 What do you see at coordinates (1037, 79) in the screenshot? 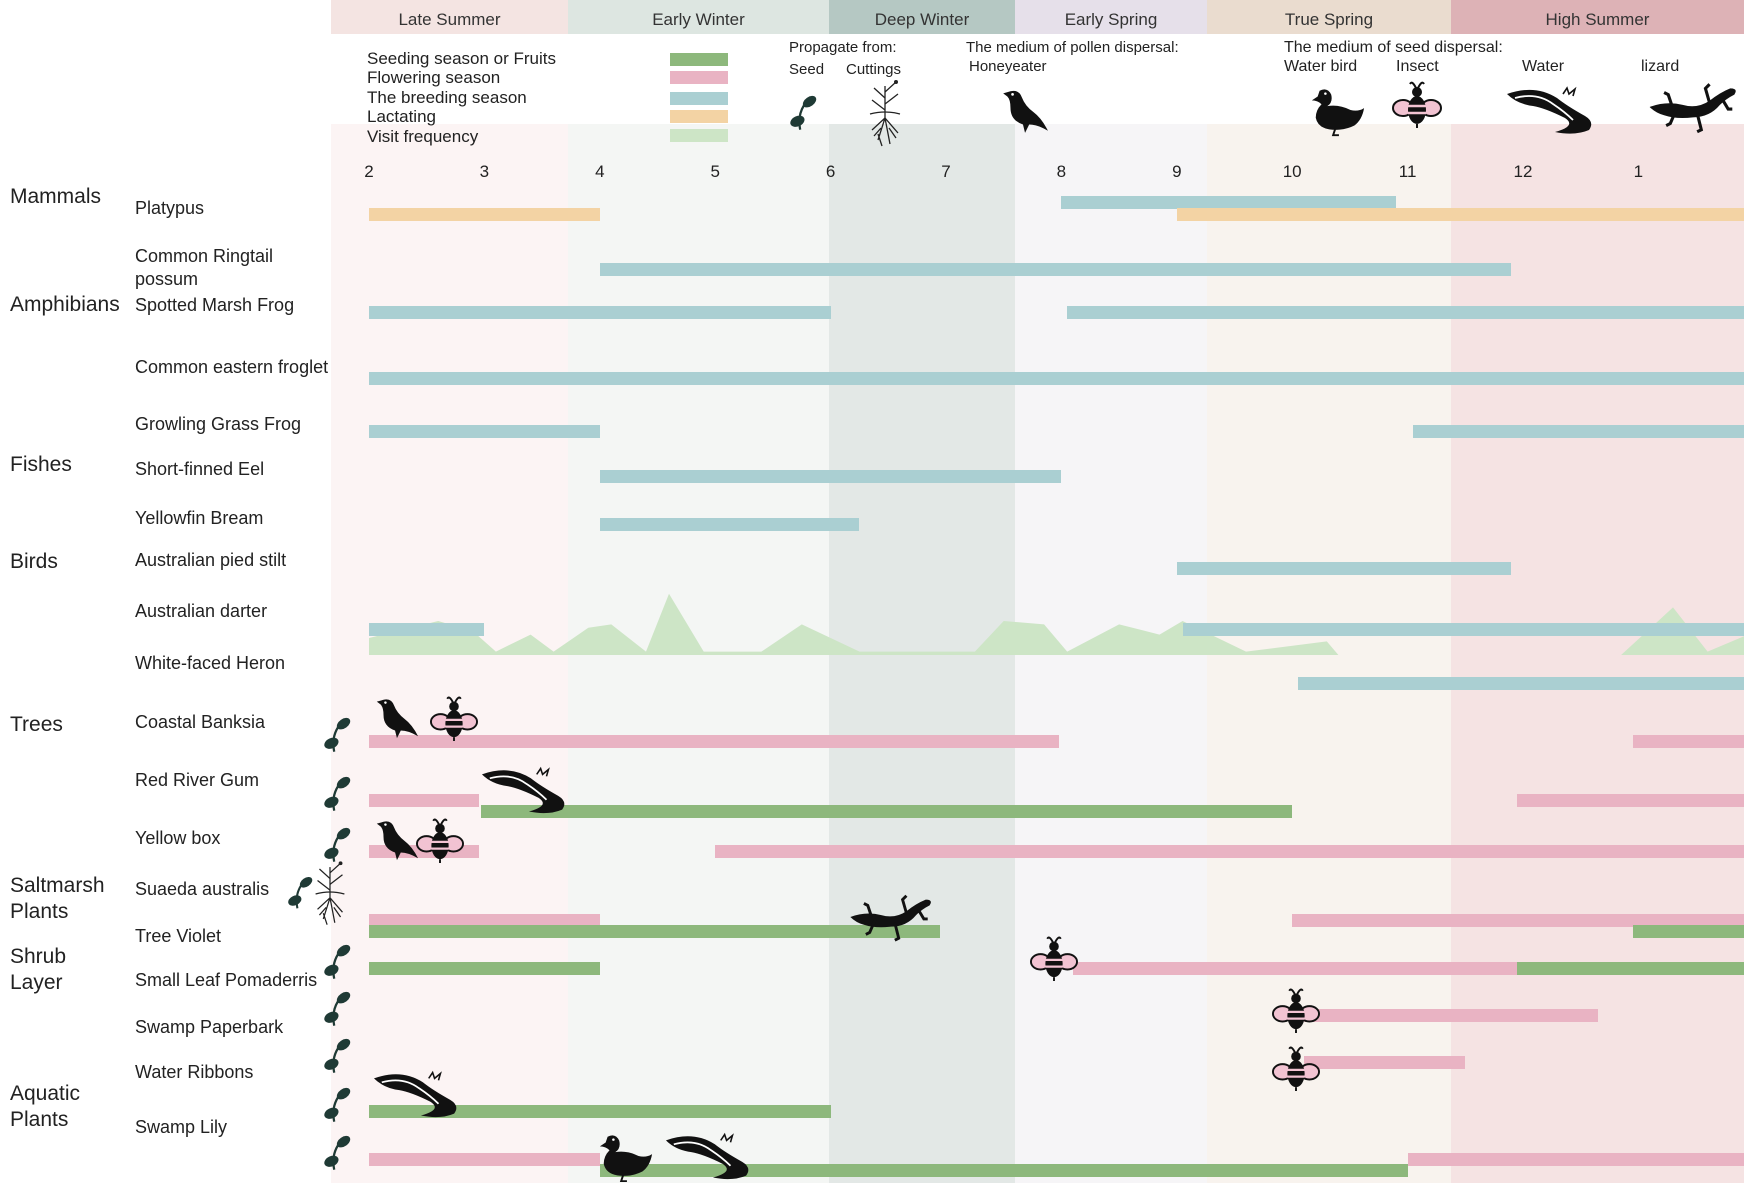
I see `legend-panel` at bounding box center [1037, 79].